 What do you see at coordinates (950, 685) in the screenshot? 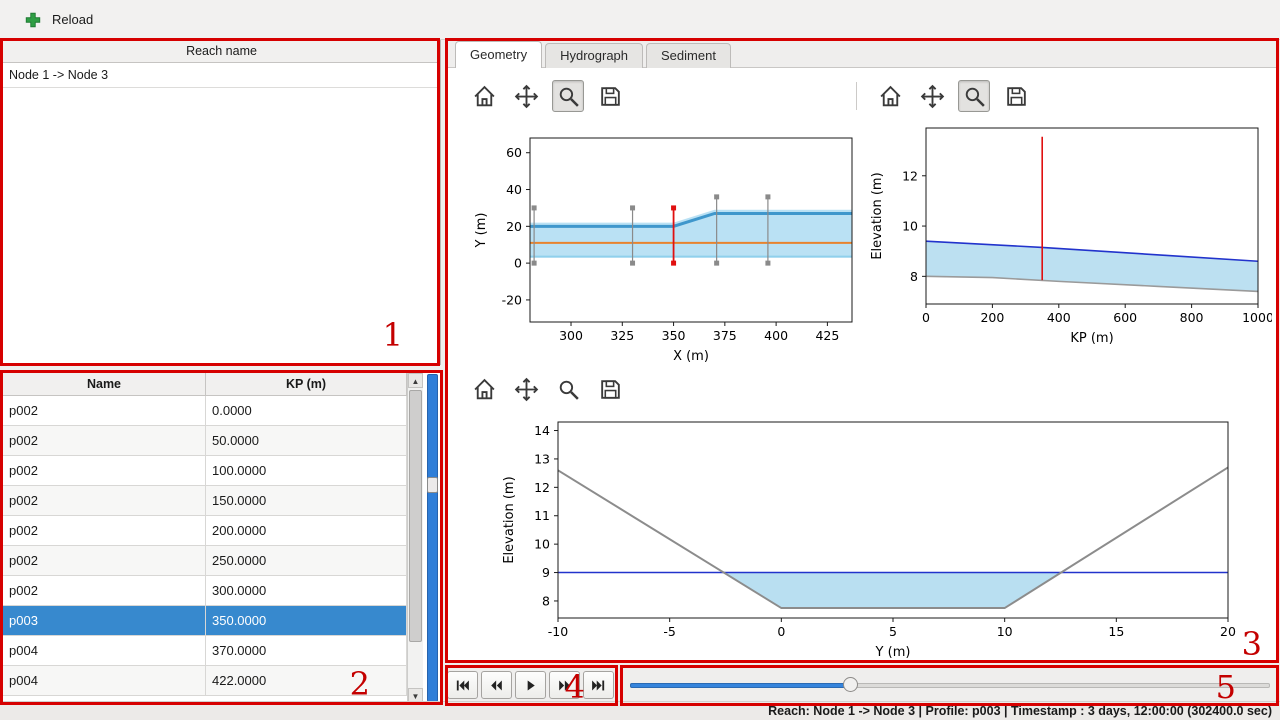
I see `time-slider` at bounding box center [950, 685].